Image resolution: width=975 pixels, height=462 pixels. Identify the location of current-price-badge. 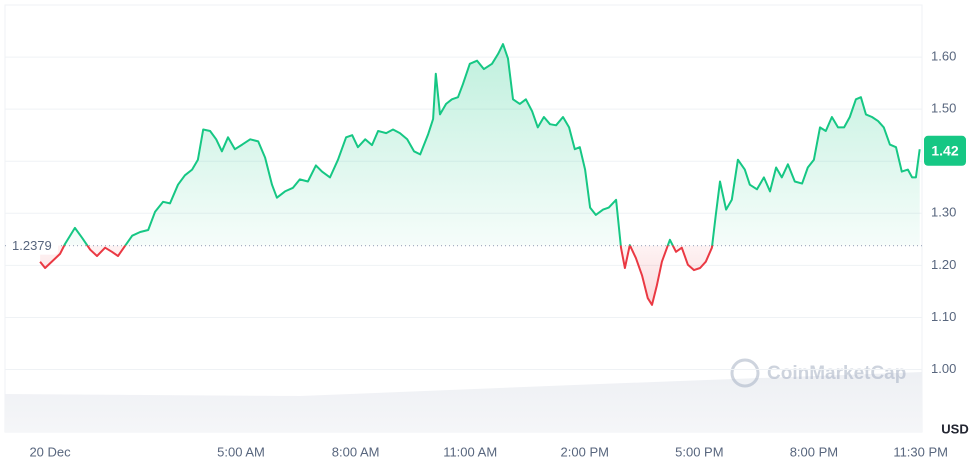
(945, 150).